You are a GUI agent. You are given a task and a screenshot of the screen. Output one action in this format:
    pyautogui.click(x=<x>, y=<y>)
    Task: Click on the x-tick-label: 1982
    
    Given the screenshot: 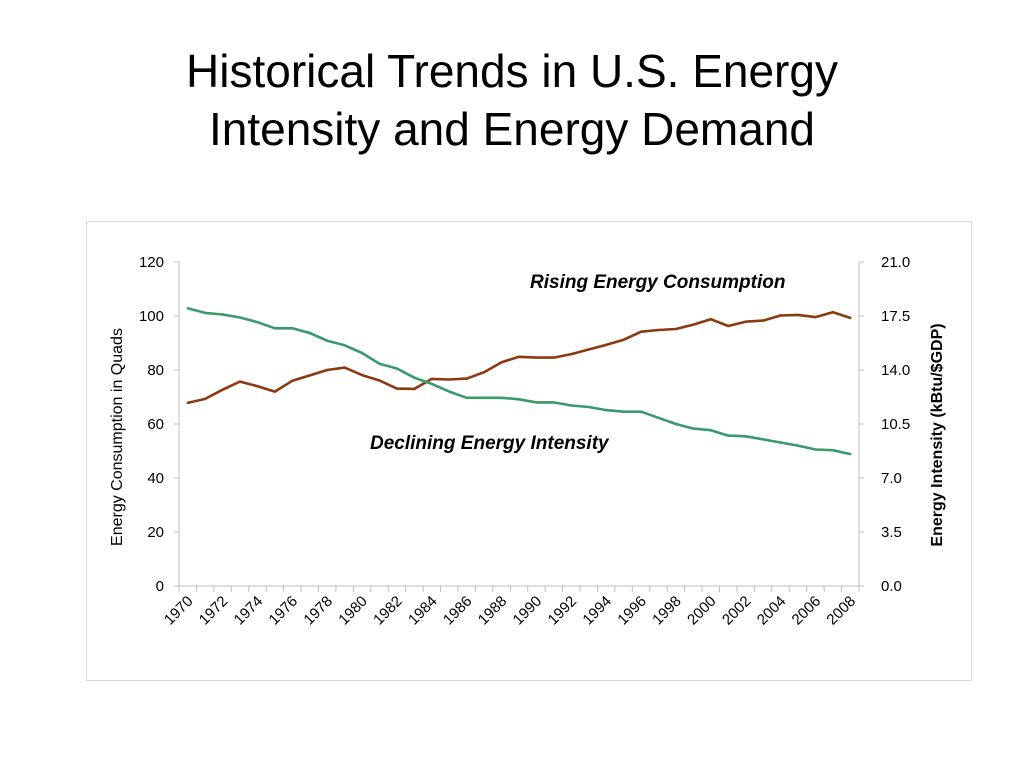 What is the action you would take?
    pyautogui.click(x=388, y=611)
    